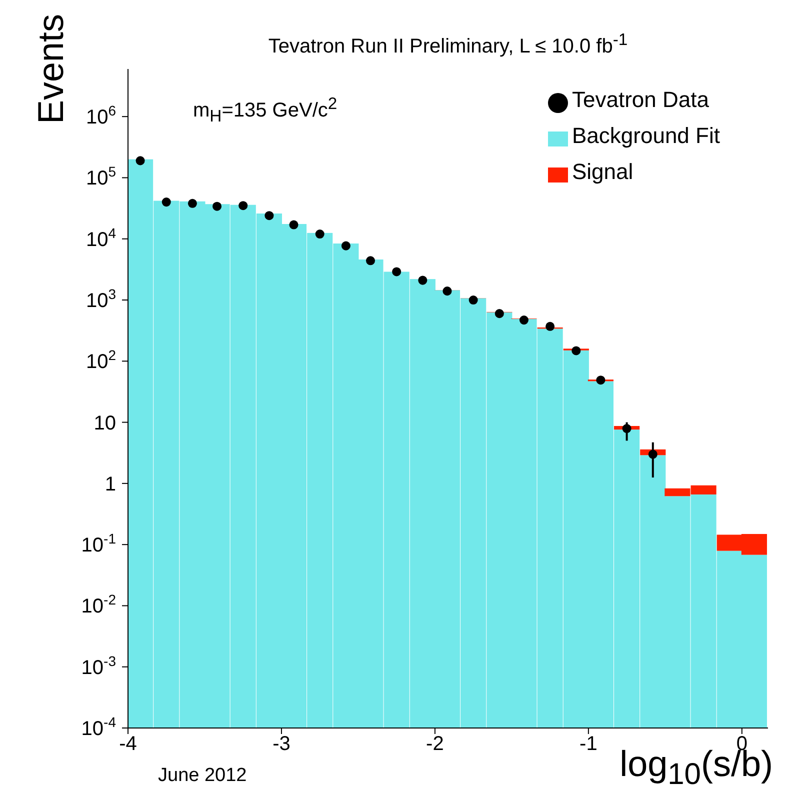 The height and width of the screenshot is (803, 799). What do you see at coordinates (435, 744) in the screenshot?
I see `x-tick-label: -2` at bounding box center [435, 744].